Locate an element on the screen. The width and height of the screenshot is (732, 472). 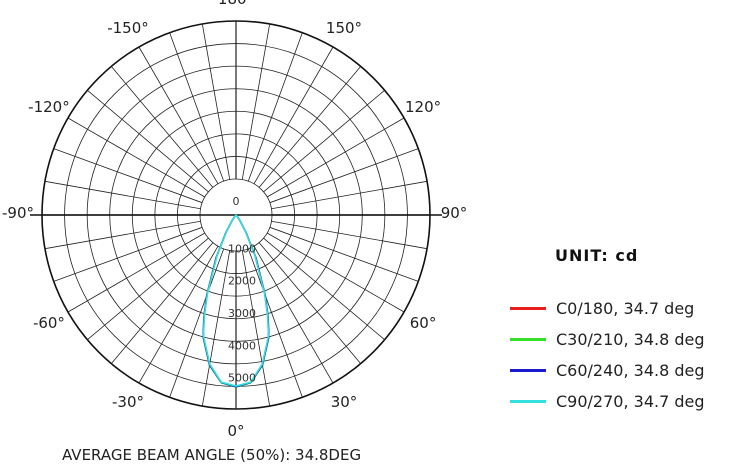
angle-label: -150° is located at coordinates (128, 28).